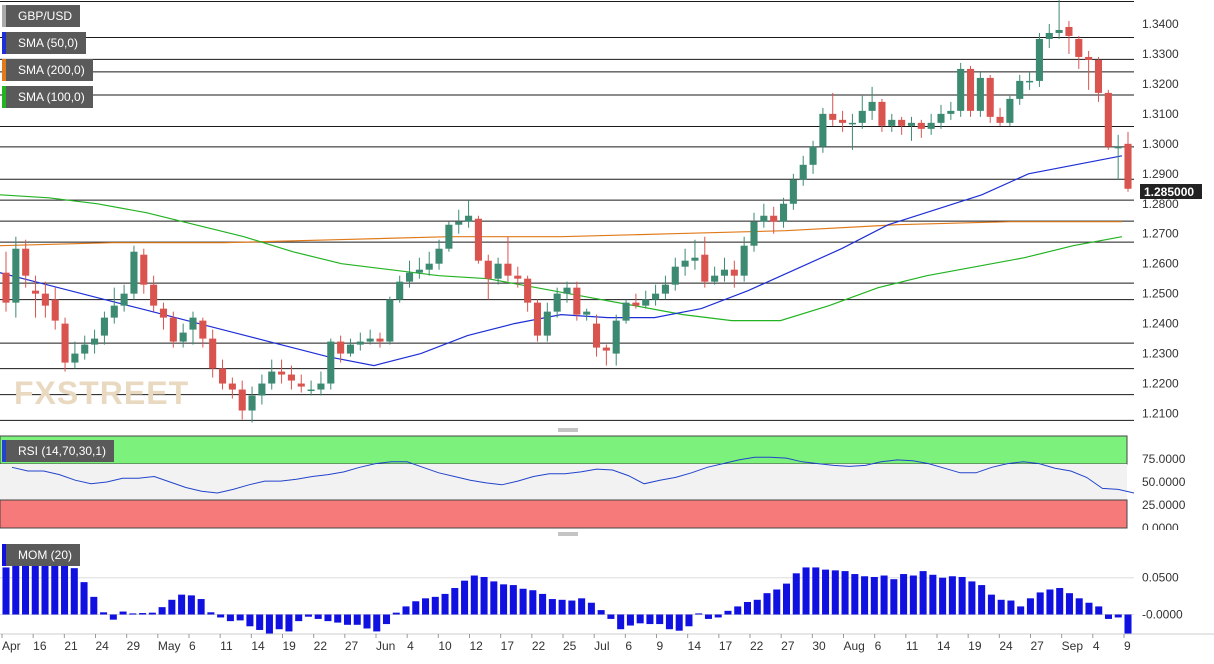  I want to click on sma-200-label: SMA (200,0), so click(47, 70).